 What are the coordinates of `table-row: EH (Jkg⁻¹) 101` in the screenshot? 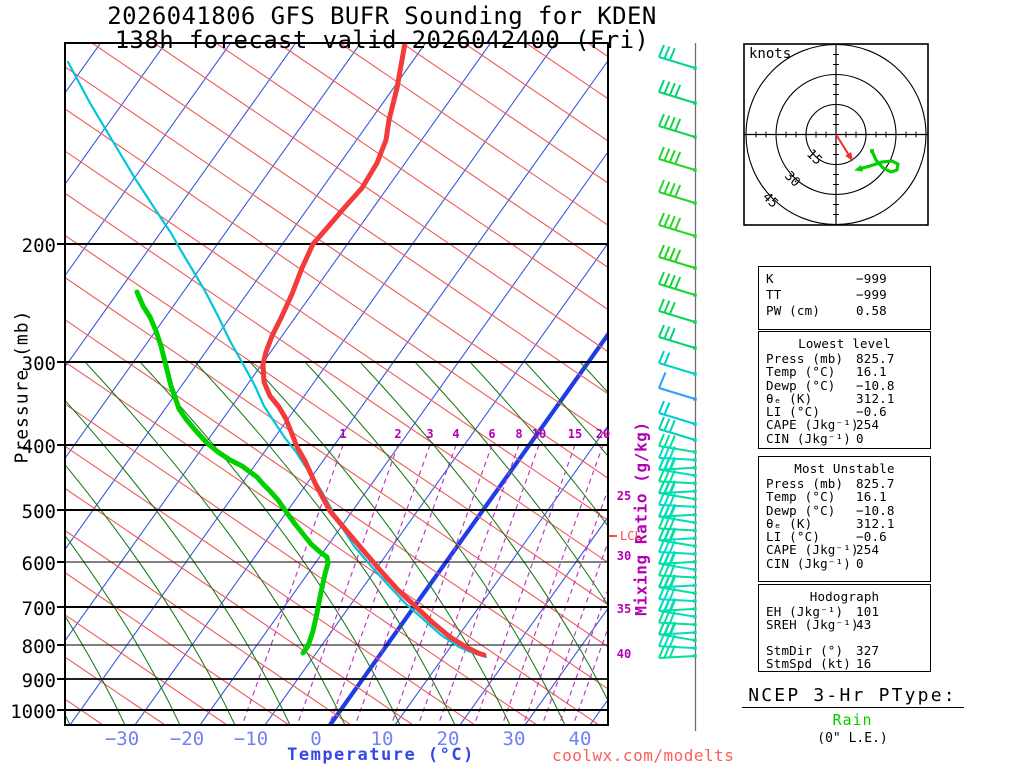 It's located at (844, 611).